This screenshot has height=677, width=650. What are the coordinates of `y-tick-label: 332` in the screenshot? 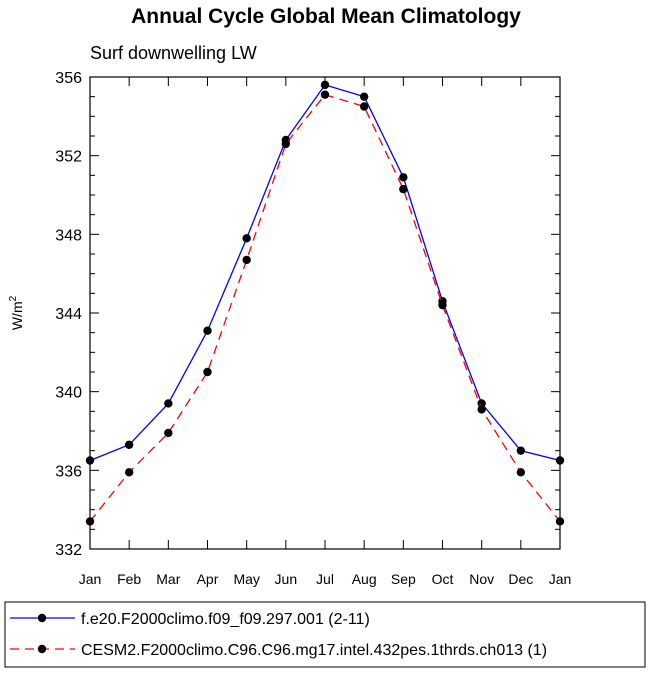 It's located at (68, 550).